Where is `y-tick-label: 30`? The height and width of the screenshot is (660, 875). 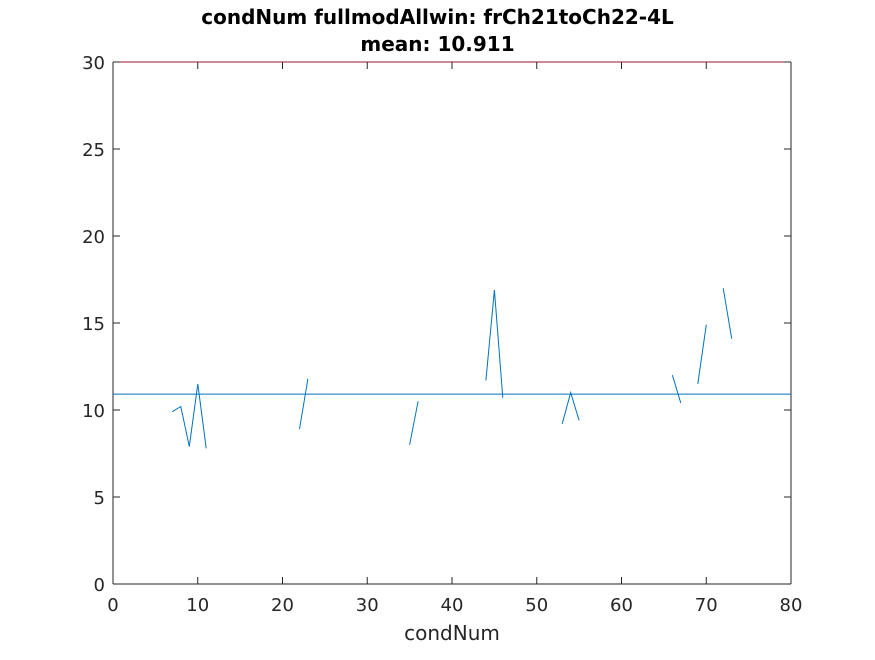
y-tick-label: 30 is located at coordinates (93, 63).